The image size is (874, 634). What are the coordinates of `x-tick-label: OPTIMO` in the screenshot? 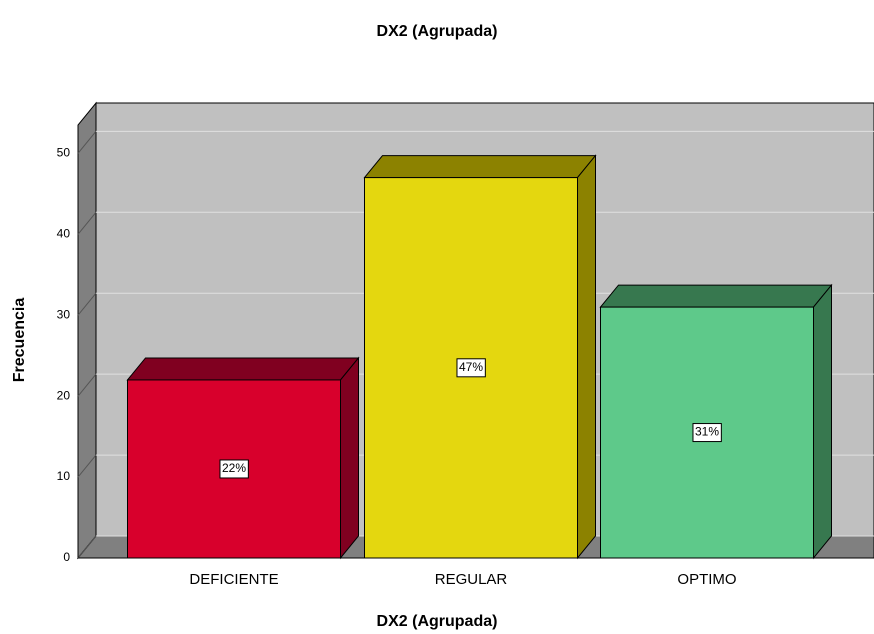 It's located at (706, 579).